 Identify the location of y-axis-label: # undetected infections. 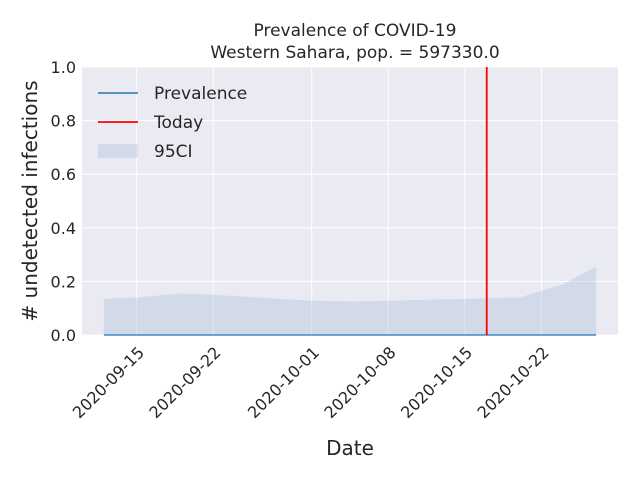
(30, 200).